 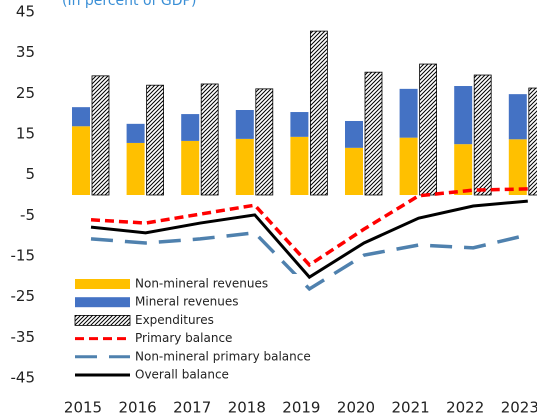 I want to click on y-tick-label: 35, so click(x=25, y=52).